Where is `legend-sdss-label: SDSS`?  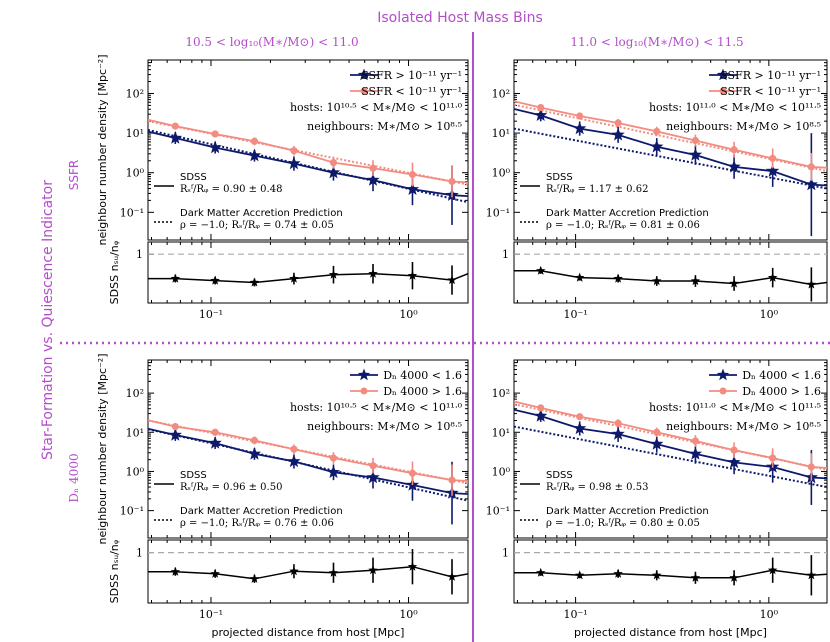 legend-sdss-label: SDSS is located at coordinates (559, 177).